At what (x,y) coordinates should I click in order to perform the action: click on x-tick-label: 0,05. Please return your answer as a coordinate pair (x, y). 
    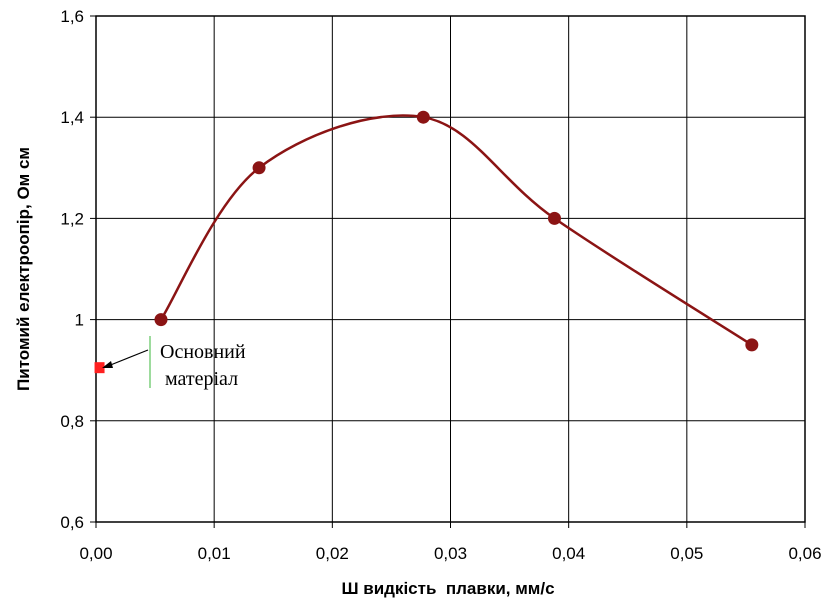
    Looking at the image, I should click on (686, 553).